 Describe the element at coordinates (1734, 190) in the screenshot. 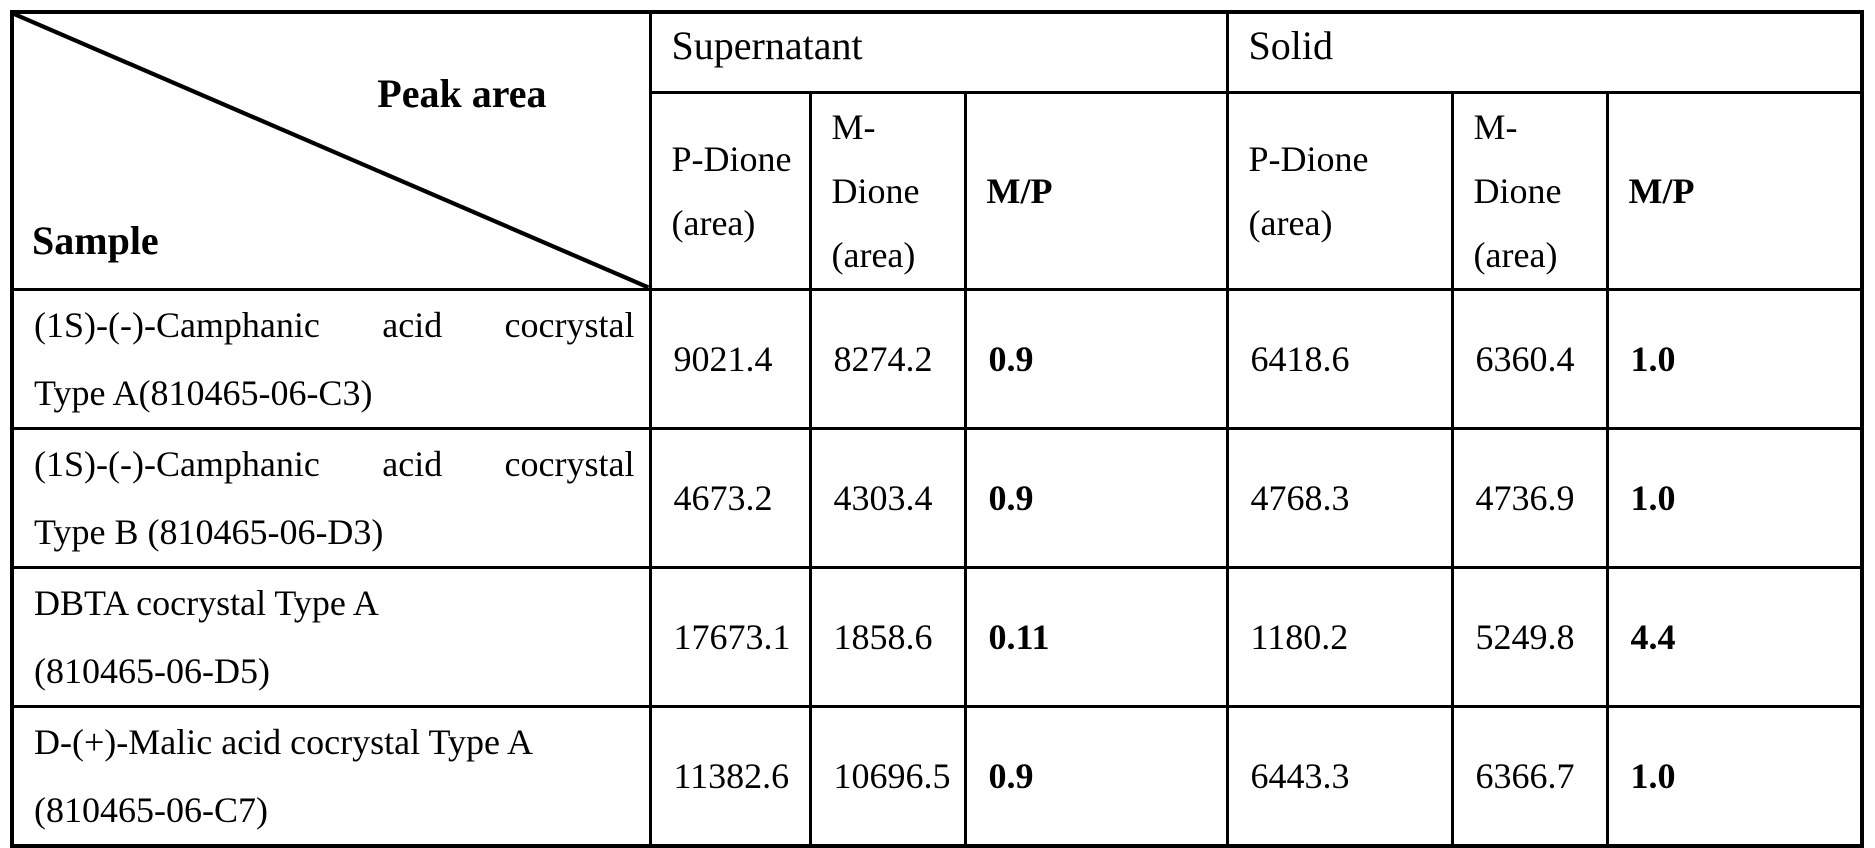

I see `col-header-solid-mp: M/P` at that location.